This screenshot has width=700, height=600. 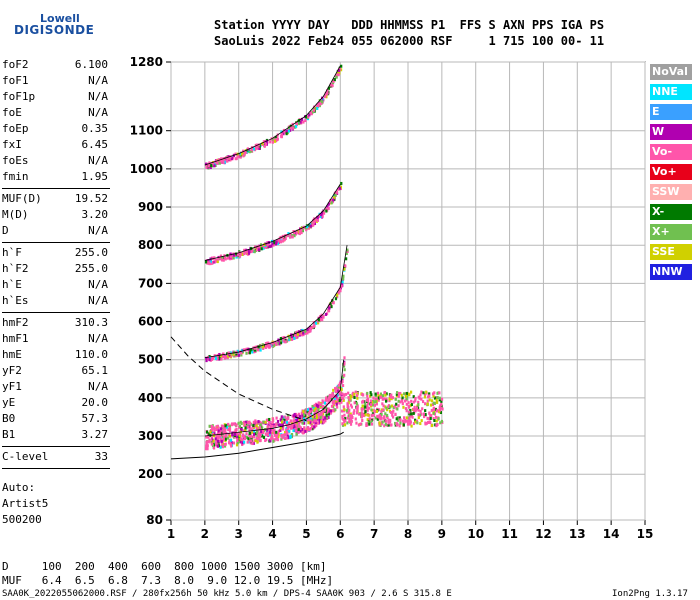 What do you see at coordinates (671, 112) in the screenshot?
I see `legend-item-e: E` at bounding box center [671, 112].